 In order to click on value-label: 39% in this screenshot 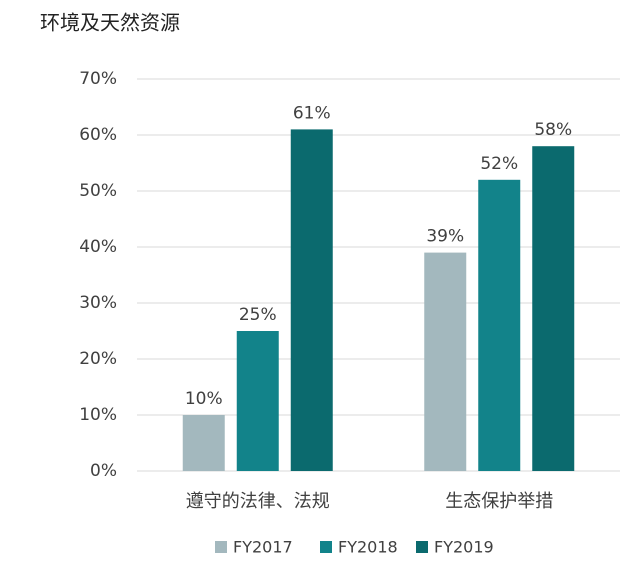, I will do `click(445, 237)`.